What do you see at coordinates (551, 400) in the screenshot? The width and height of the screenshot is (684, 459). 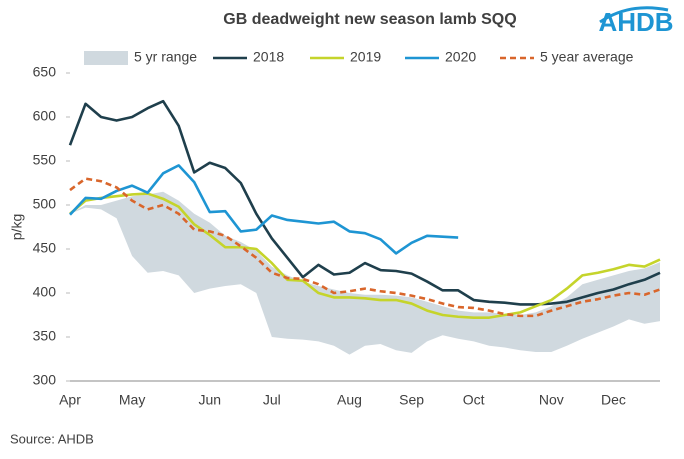 I see `x-tick-label: Nov` at bounding box center [551, 400].